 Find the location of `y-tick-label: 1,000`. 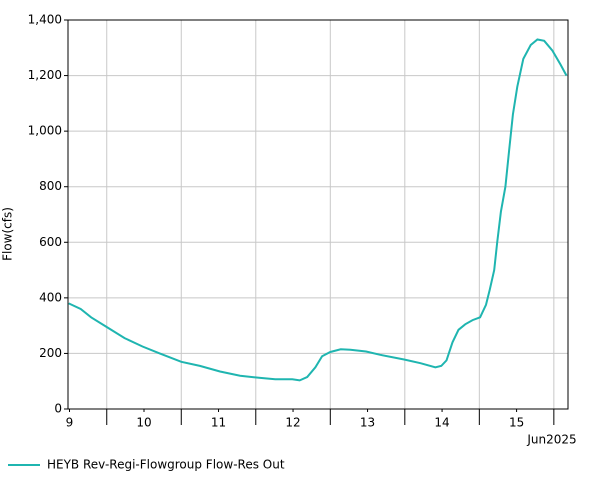

y-tick-label: 1,000 is located at coordinates (45, 131).